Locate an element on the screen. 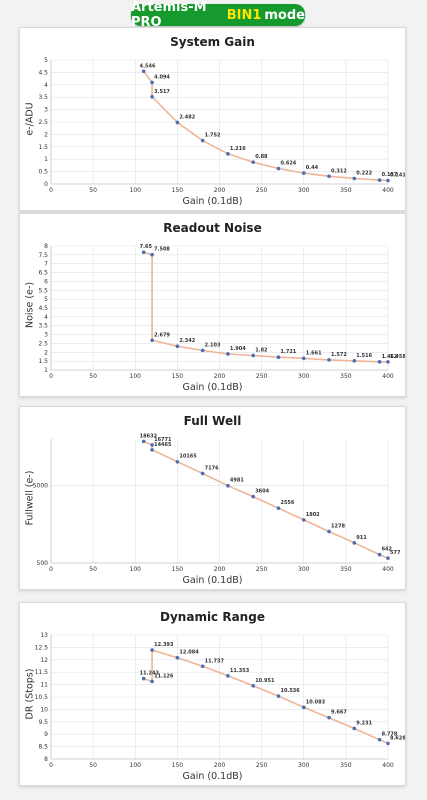 The width and height of the screenshot is (427, 800). data-label: 11.243 is located at coordinates (150, 674).